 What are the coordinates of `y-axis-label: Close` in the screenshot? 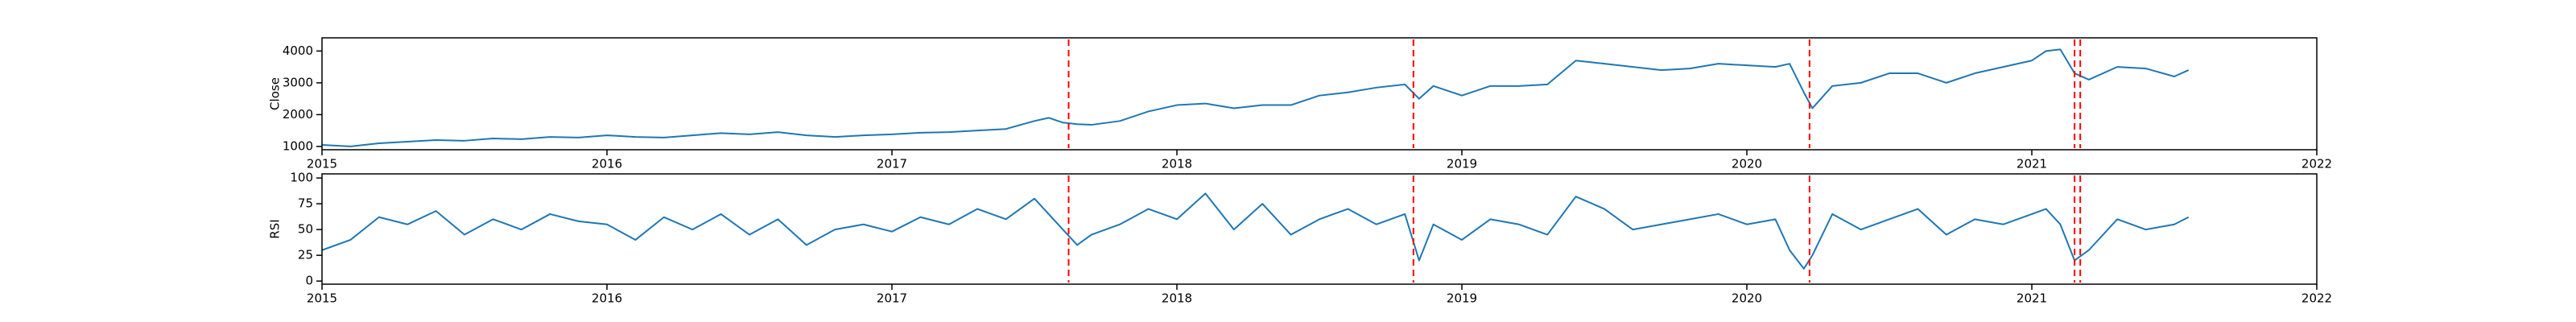 It's located at (275, 93).